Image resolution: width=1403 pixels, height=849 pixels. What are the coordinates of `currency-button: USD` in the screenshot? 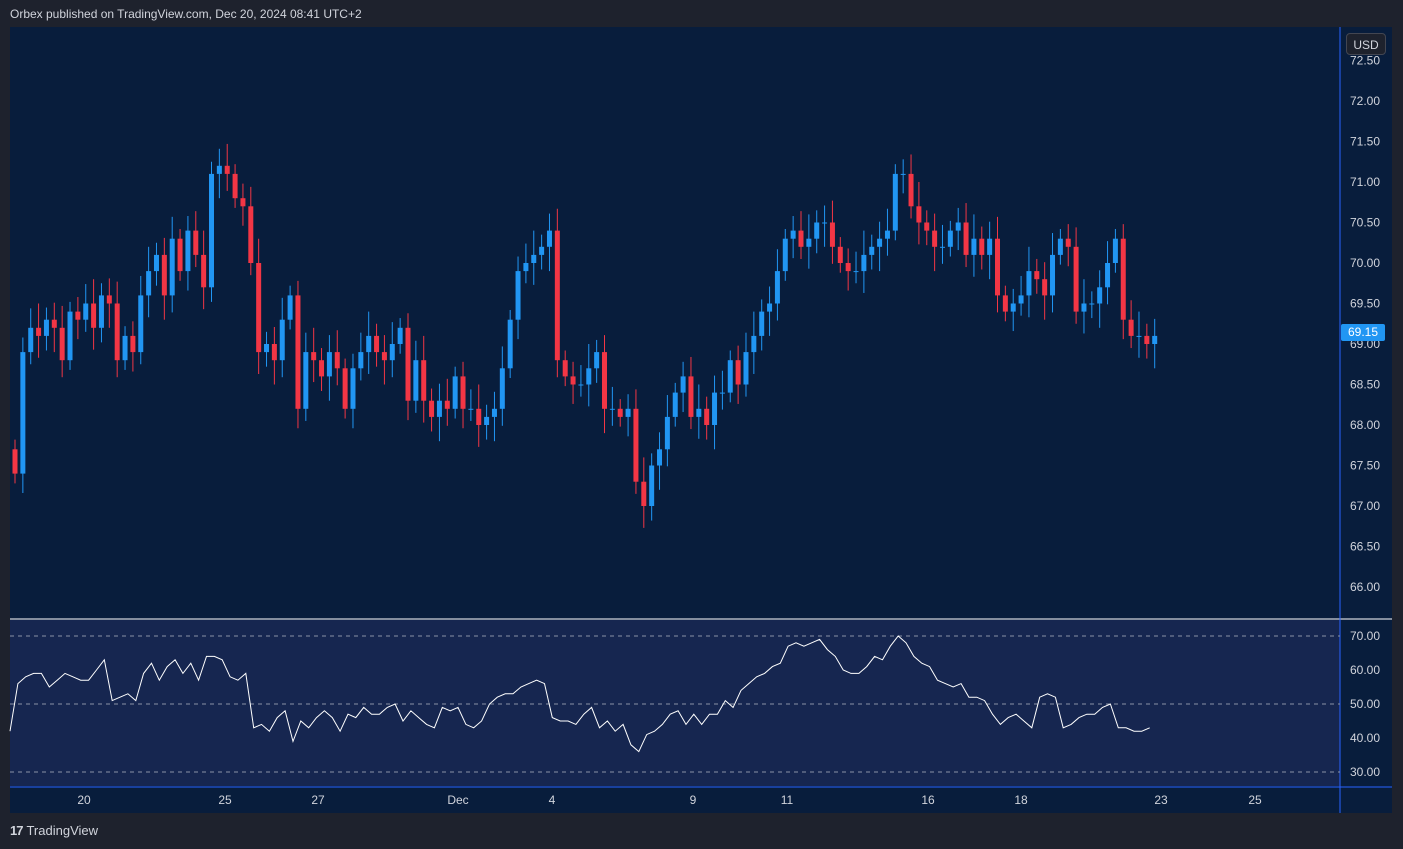 It's located at (1366, 44).